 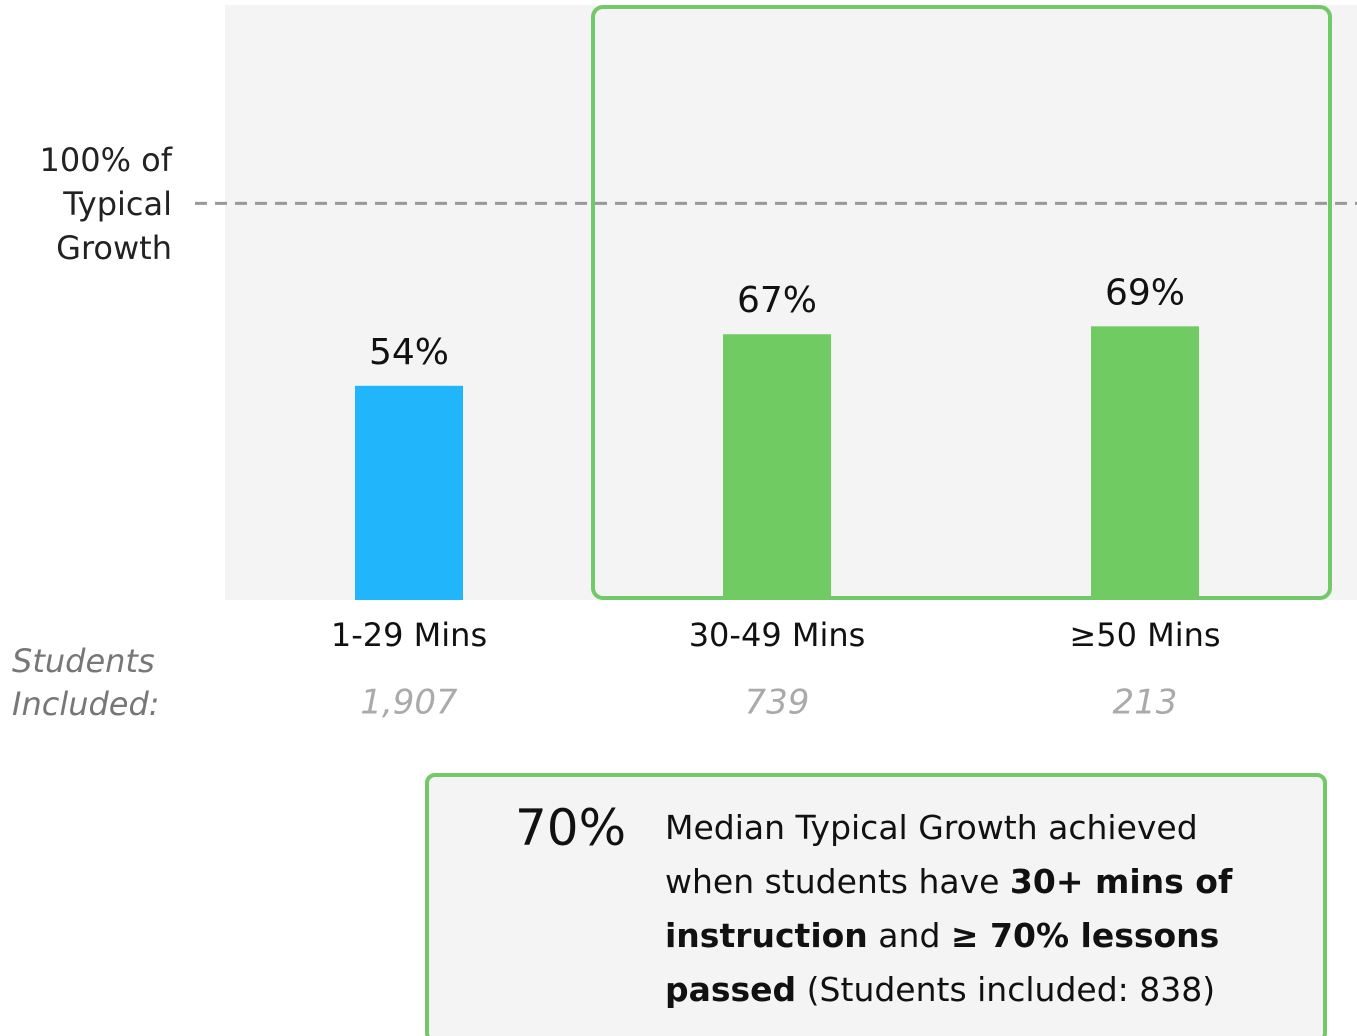 I want to click on x-tick-label: 1-29 Mins, so click(x=409, y=635).